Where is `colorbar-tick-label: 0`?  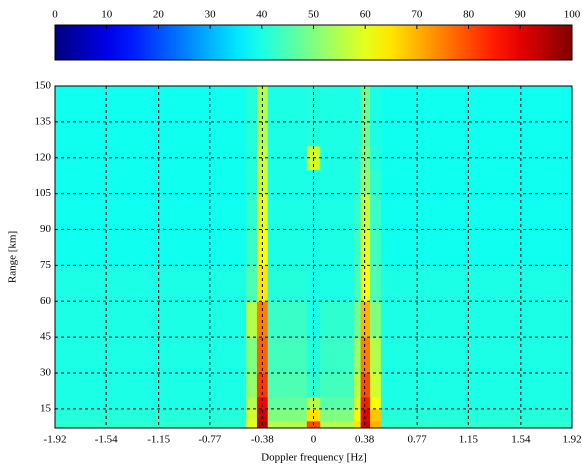
colorbar-tick-label: 0 is located at coordinates (55, 15).